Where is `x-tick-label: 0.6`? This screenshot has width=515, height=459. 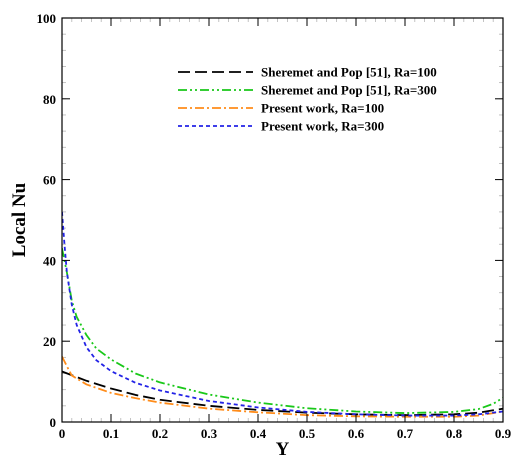 x-tick-label: 0.6 is located at coordinates (356, 433).